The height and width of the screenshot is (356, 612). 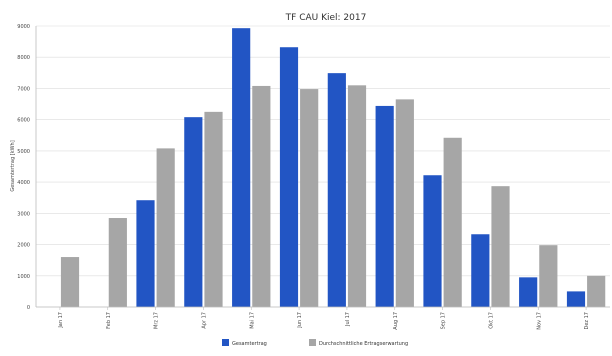 What do you see at coordinates (28, 308) in the screenshot?
I see `y-tick-label: 0` at bounding box center [28, 308].